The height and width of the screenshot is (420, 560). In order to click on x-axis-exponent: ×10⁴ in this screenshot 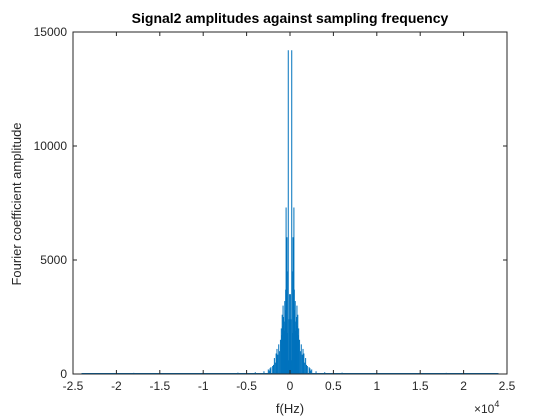, I will do `click(486, 407)`.